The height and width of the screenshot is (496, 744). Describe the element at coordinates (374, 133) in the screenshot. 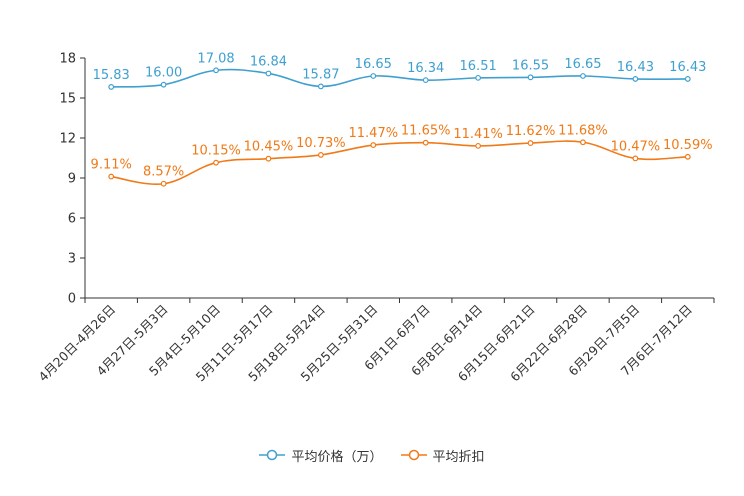

I see `data-label: 11.47%` at that location.